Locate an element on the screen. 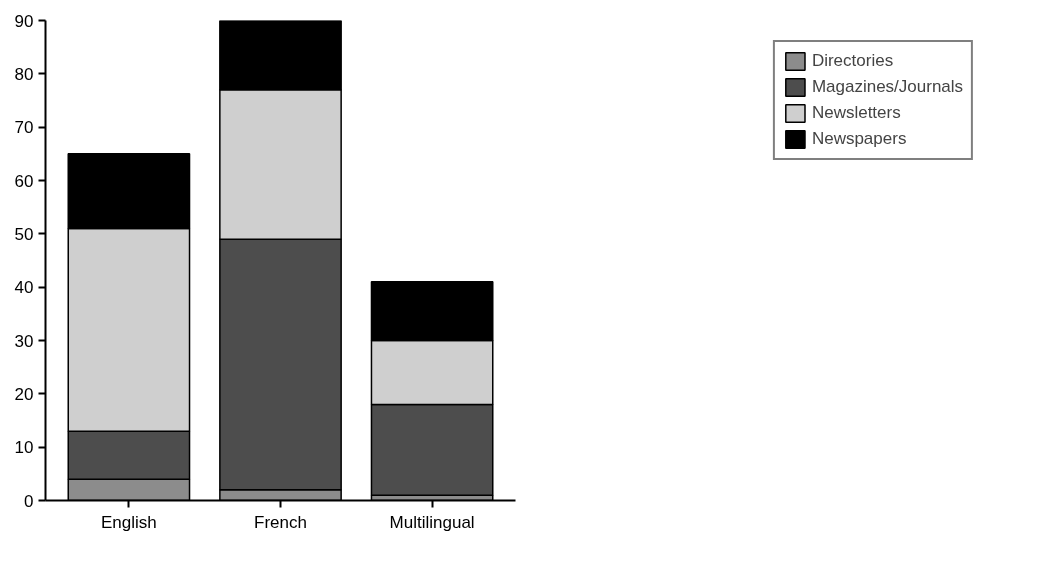 This screenshot has width=1058, height=587. legend-label: Directories is located at coordinates (852, 61).